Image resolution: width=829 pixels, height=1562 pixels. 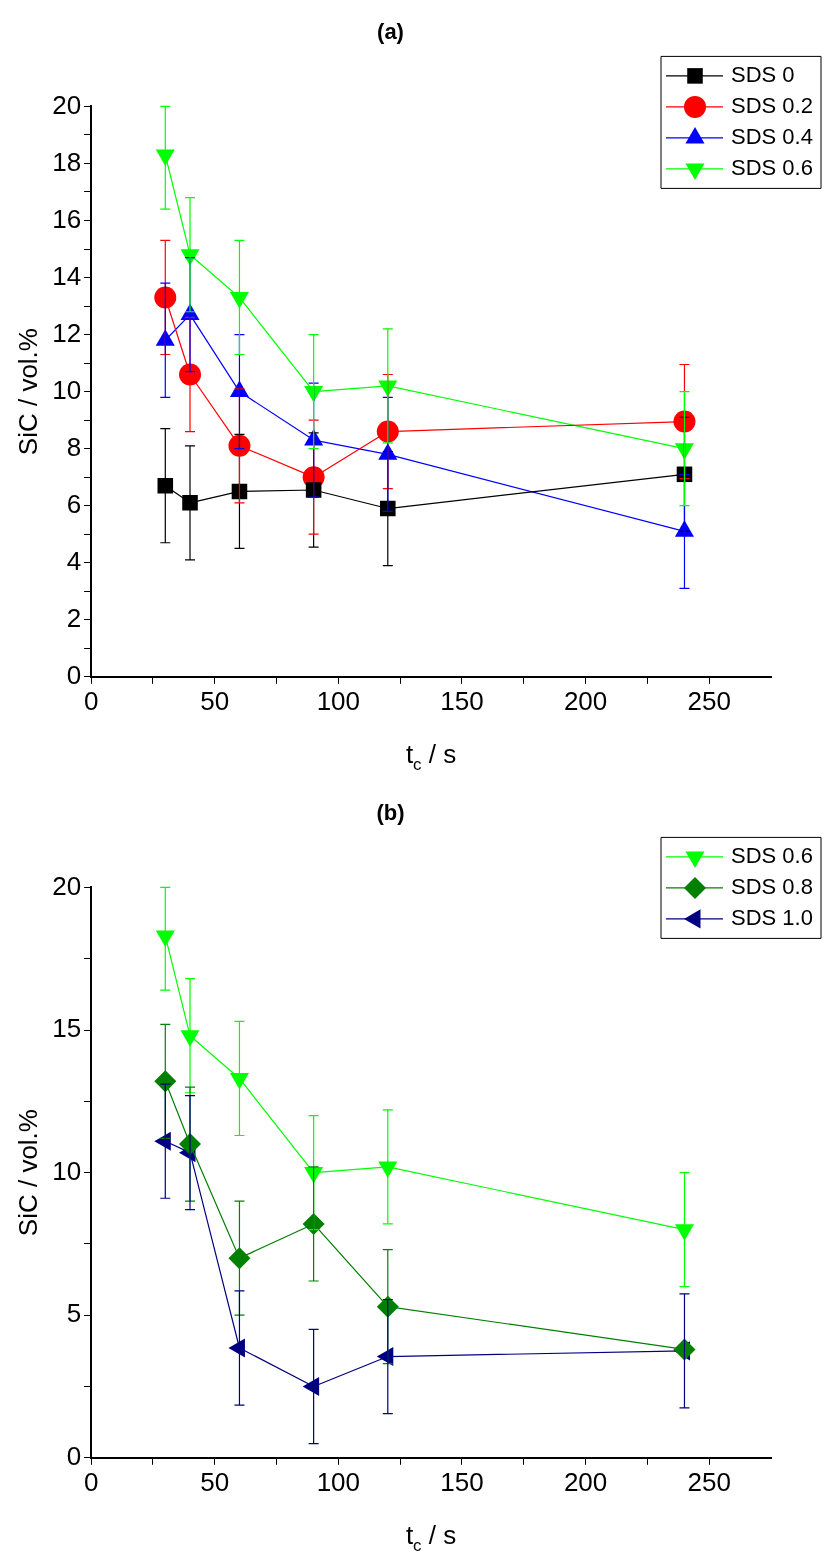 I want to click on y-tick-label: 2, so click(x=74, y=617).